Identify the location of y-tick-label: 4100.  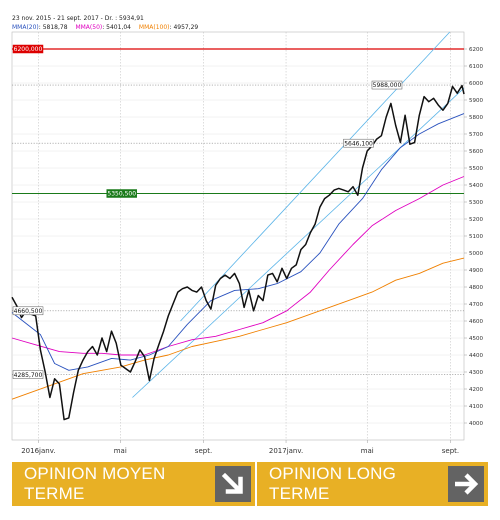
(476, 407).